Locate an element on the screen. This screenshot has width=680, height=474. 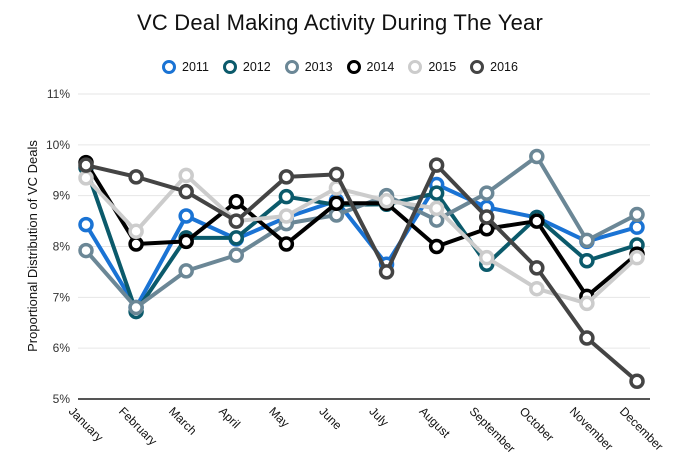
y-tick-label: 7% is located at coordinates (62, 297).